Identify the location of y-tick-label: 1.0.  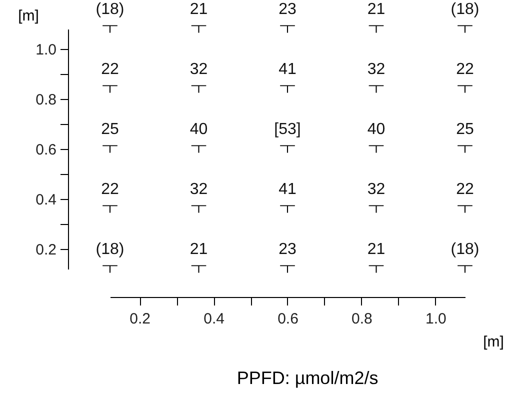
(46, 50).